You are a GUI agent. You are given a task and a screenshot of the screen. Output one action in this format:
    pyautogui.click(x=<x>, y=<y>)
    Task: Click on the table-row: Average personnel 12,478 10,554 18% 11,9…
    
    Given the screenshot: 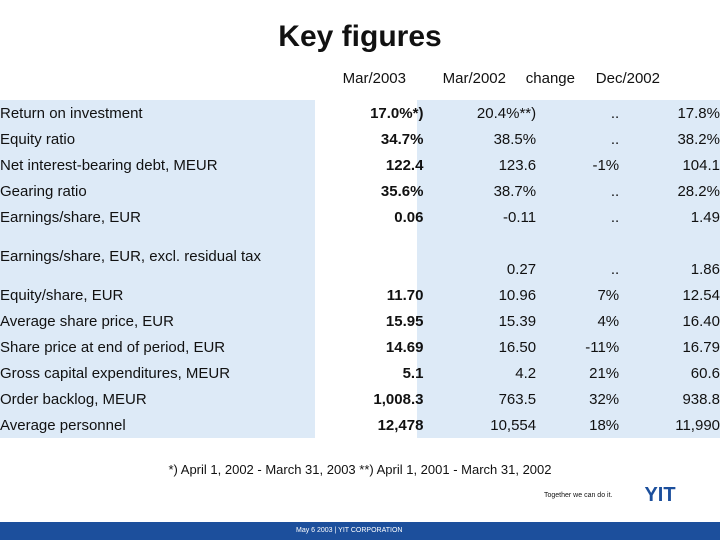 What is the action you would take?
    pyautogui.click(x=360, y=425)
    